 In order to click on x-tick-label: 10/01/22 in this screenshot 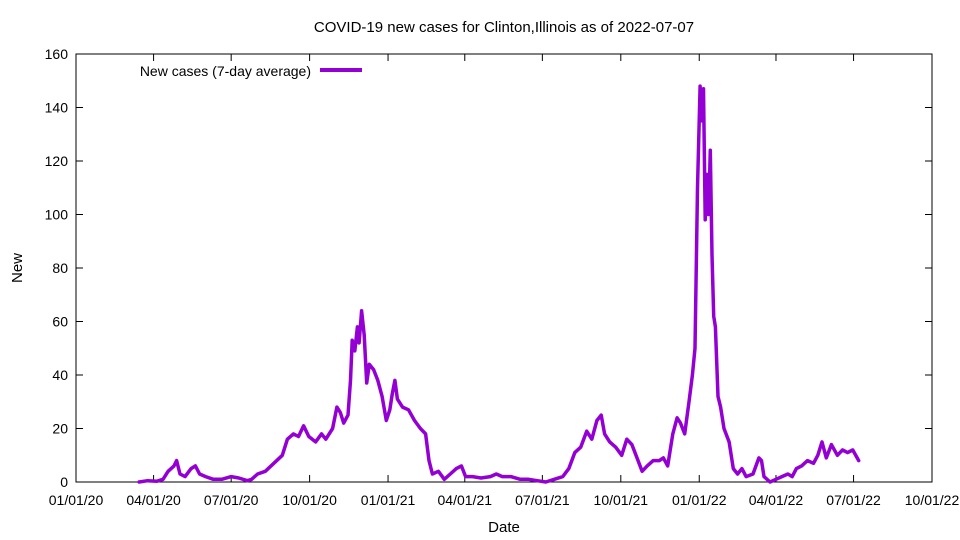, I will do `click(932, 500)`.